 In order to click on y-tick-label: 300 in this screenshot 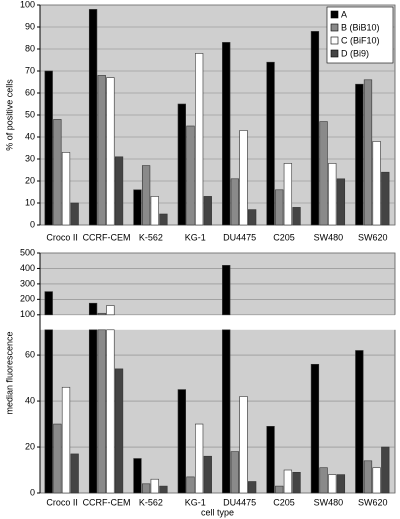, I will do `click(27, 283)`.